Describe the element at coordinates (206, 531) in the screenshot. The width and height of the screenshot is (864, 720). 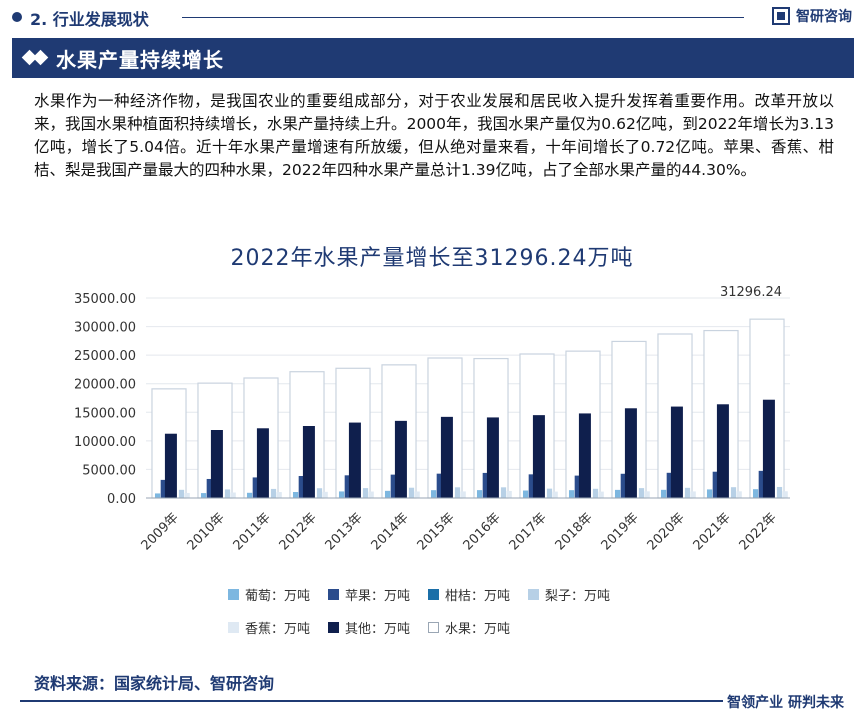
I see `x-tick-label: 2010年` at that location.